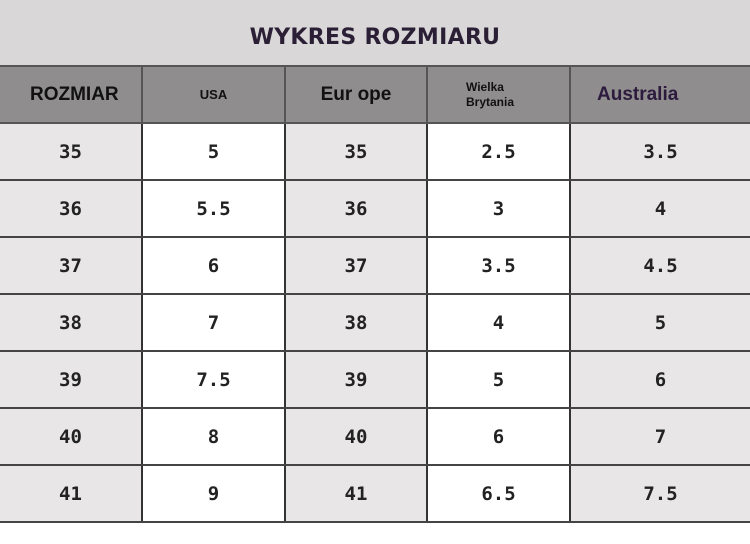  Describe the element at coordinates (71, 437) in the screenshot. I see `cell-size: 40` at that location.